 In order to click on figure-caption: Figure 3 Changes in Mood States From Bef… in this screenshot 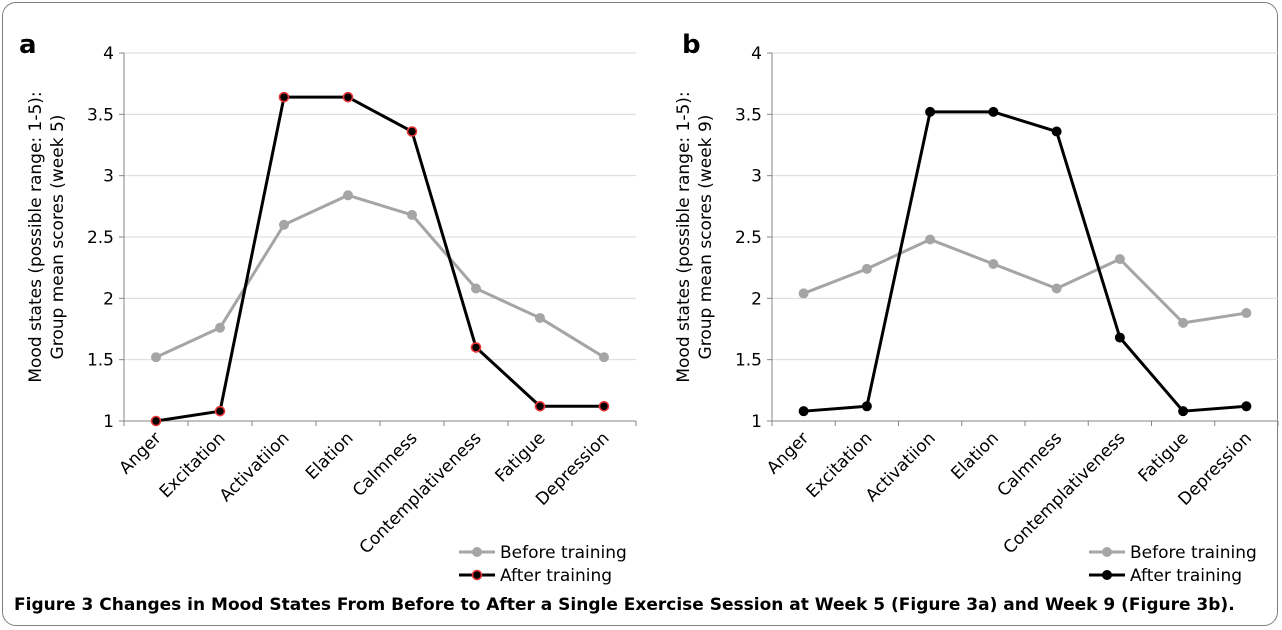, I will do `click(644, 605)`.